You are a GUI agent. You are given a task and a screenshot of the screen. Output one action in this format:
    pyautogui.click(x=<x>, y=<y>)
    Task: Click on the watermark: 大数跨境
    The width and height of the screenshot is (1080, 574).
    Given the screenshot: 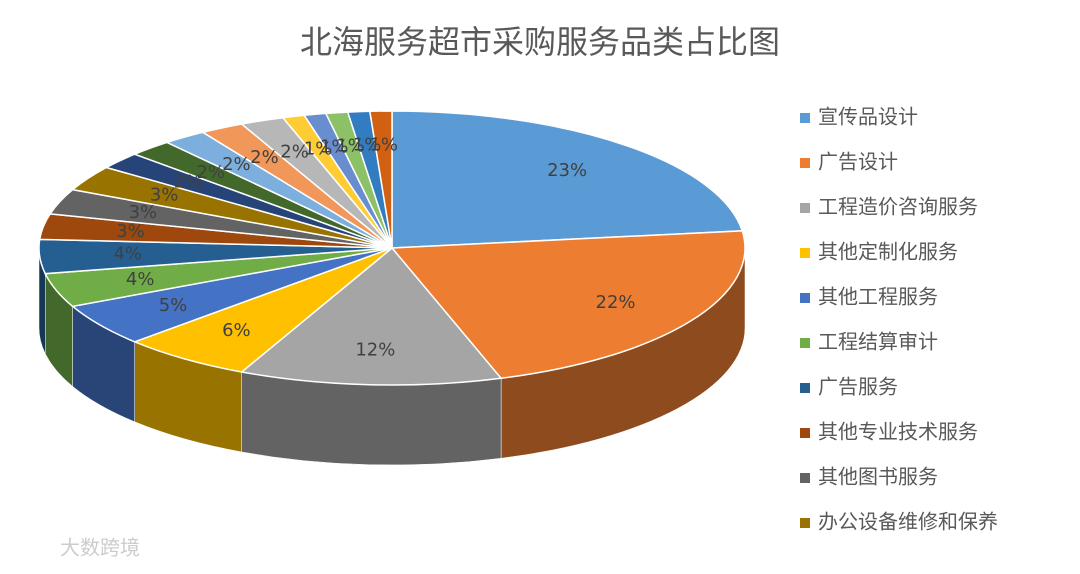 What is the action you would take?
    pyautogui.click(x=100, y=548)
    